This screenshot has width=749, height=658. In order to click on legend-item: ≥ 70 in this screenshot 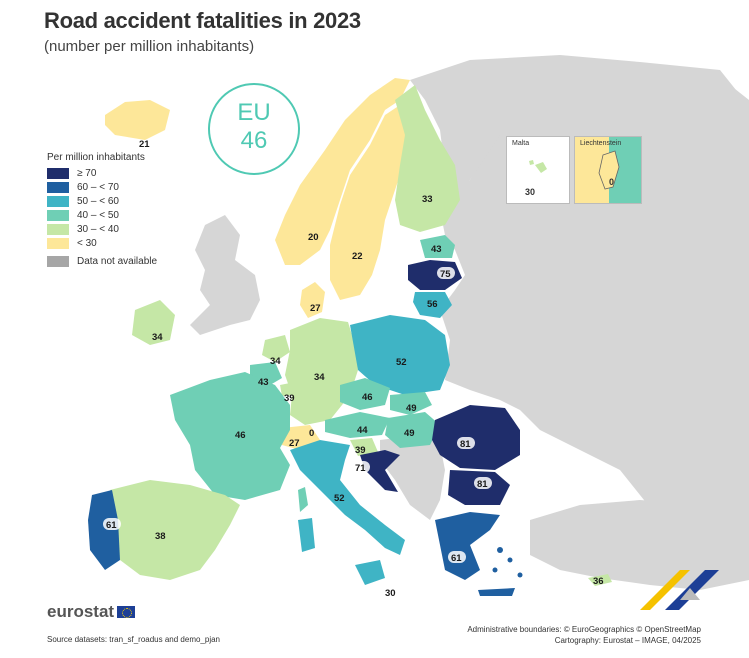, I will do `click(102, 173)`.